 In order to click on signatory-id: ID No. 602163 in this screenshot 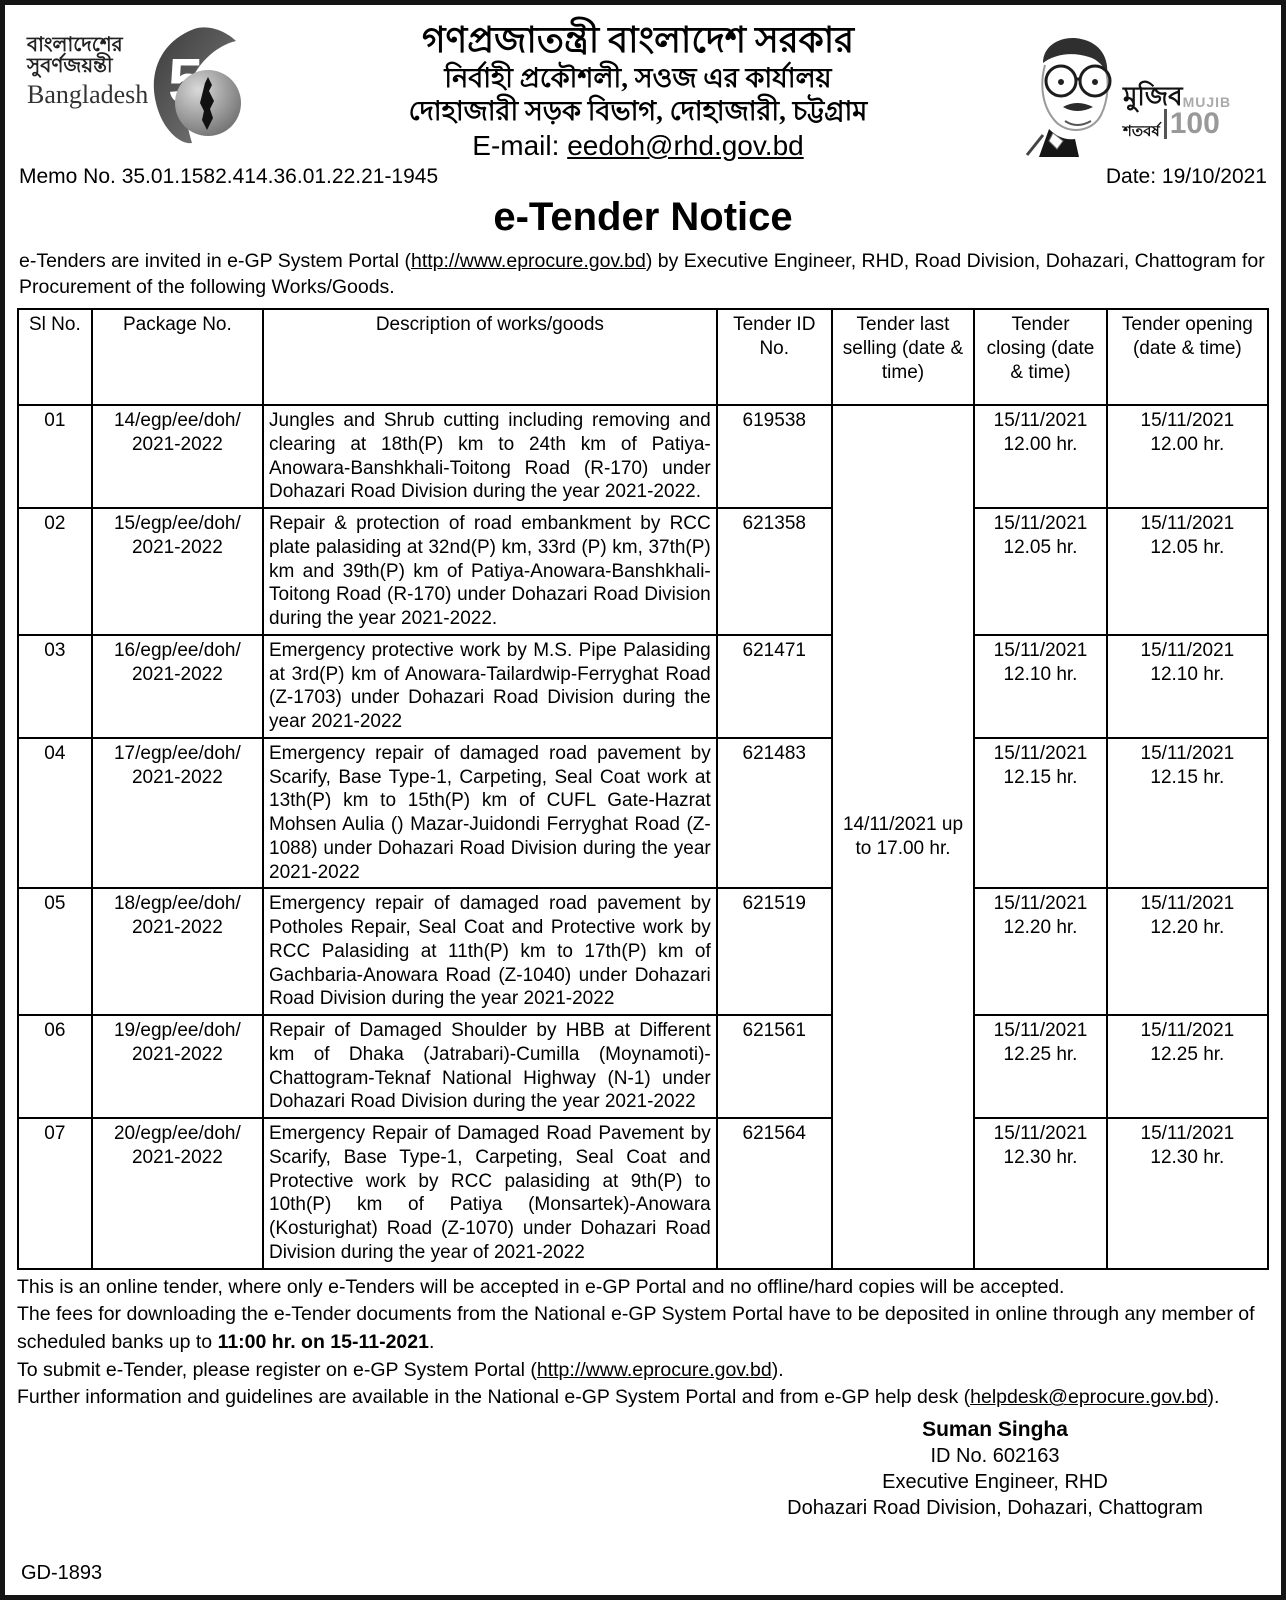, I will do `click(995, 1456)`.